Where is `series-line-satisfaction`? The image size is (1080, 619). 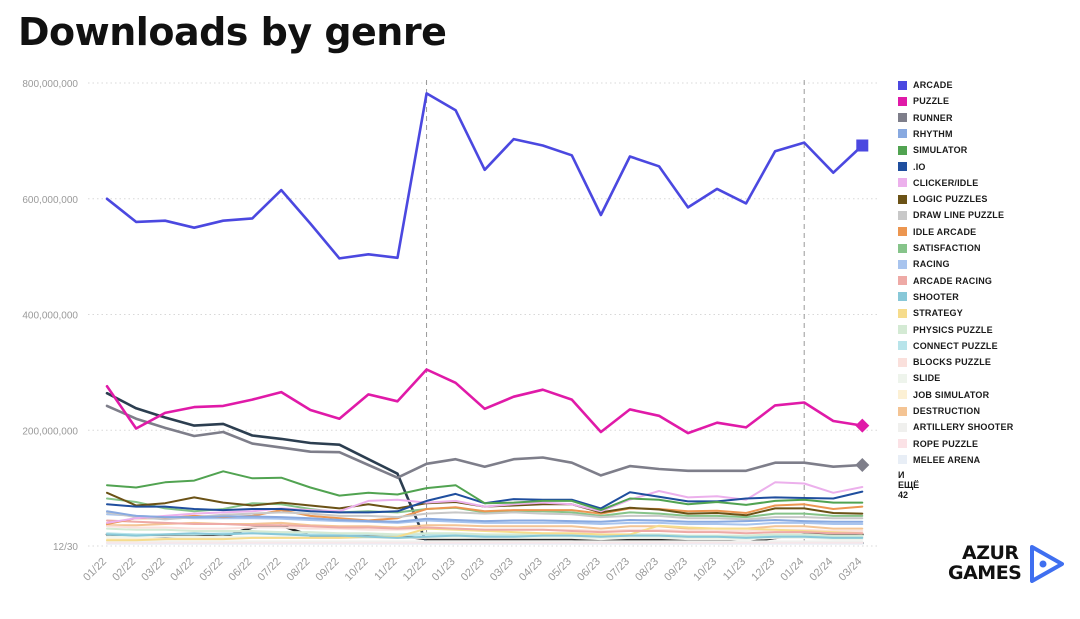 series-line-satisfaction is located at coordinates (485, 508).